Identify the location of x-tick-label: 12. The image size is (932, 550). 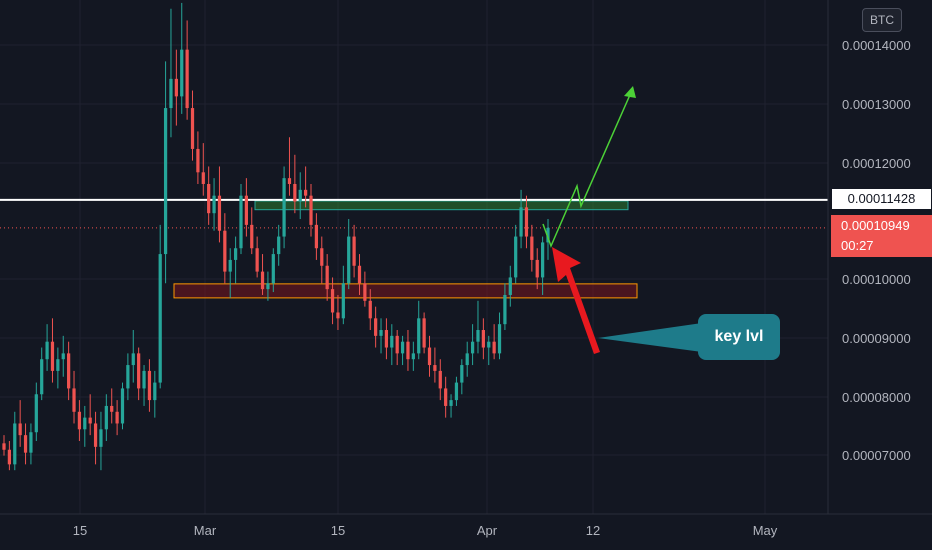
(593, 530).